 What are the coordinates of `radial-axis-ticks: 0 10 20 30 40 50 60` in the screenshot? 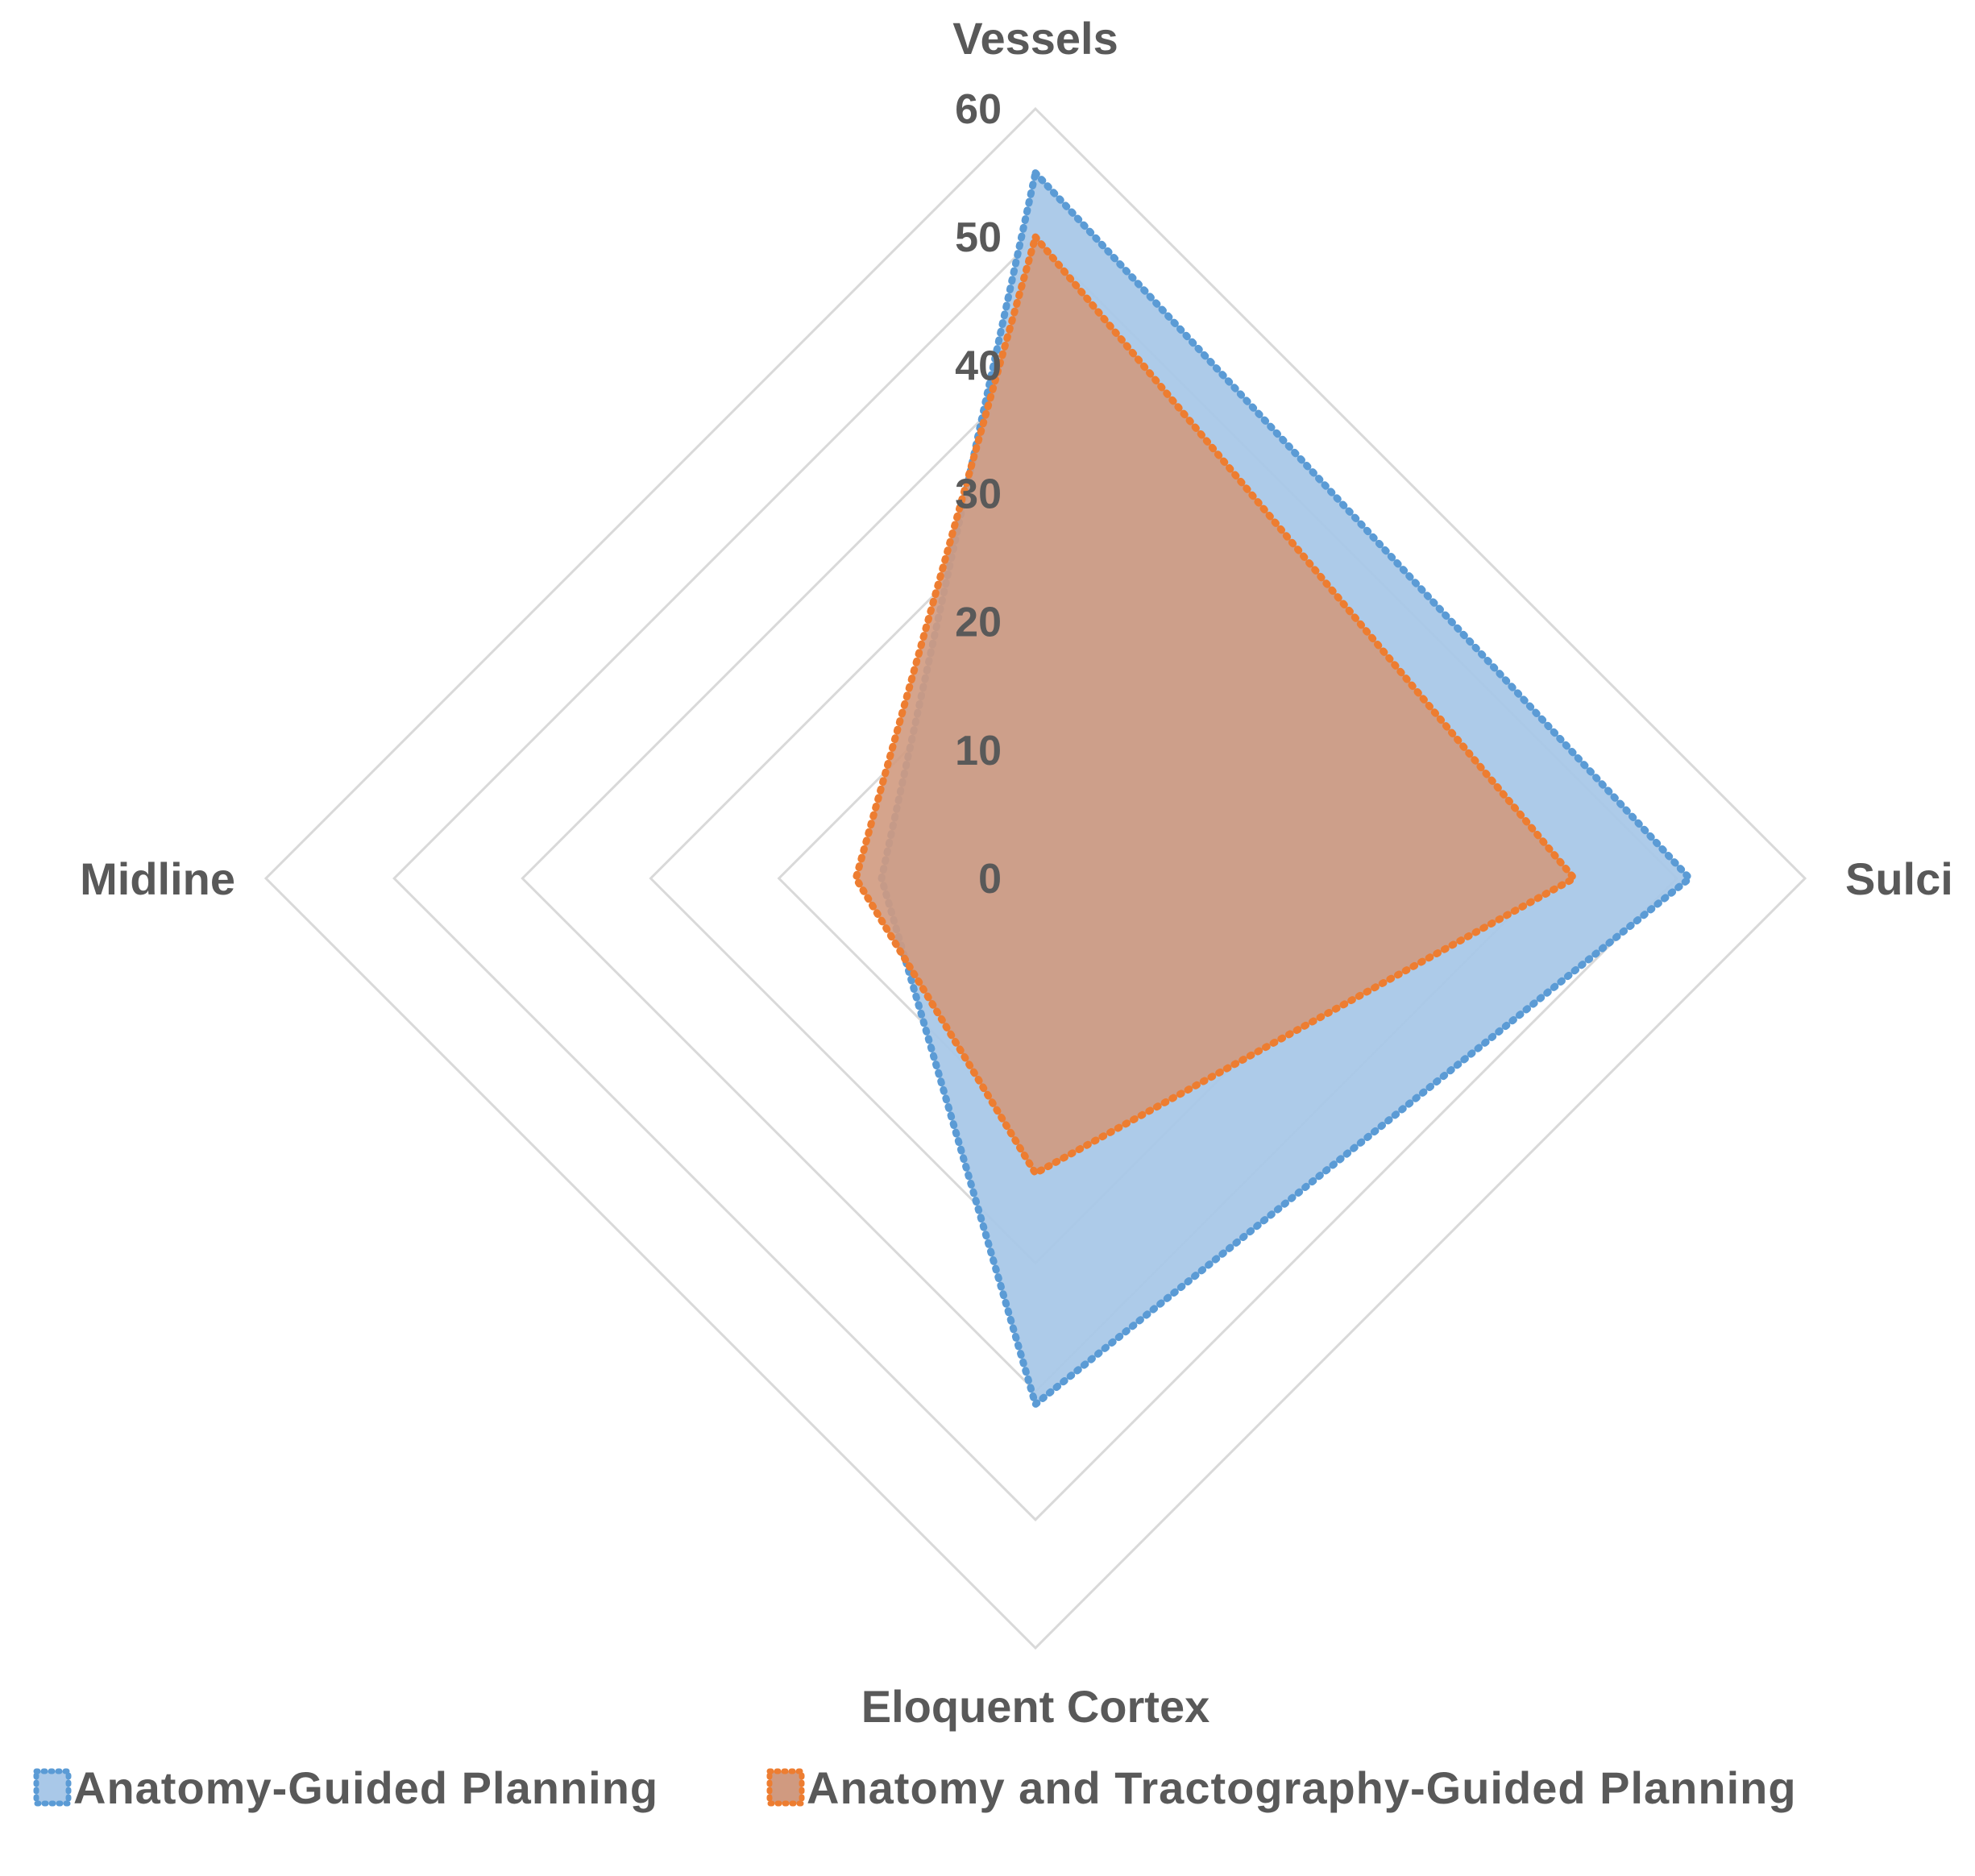 It's located at (978, 495).